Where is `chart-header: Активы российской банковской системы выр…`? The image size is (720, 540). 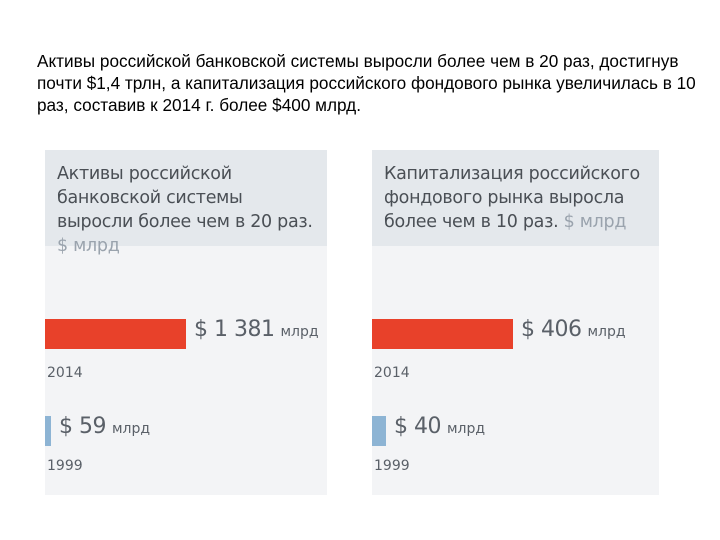
chart-header: Активы российской банковской системы выр… is located at coordinates (186, 203).